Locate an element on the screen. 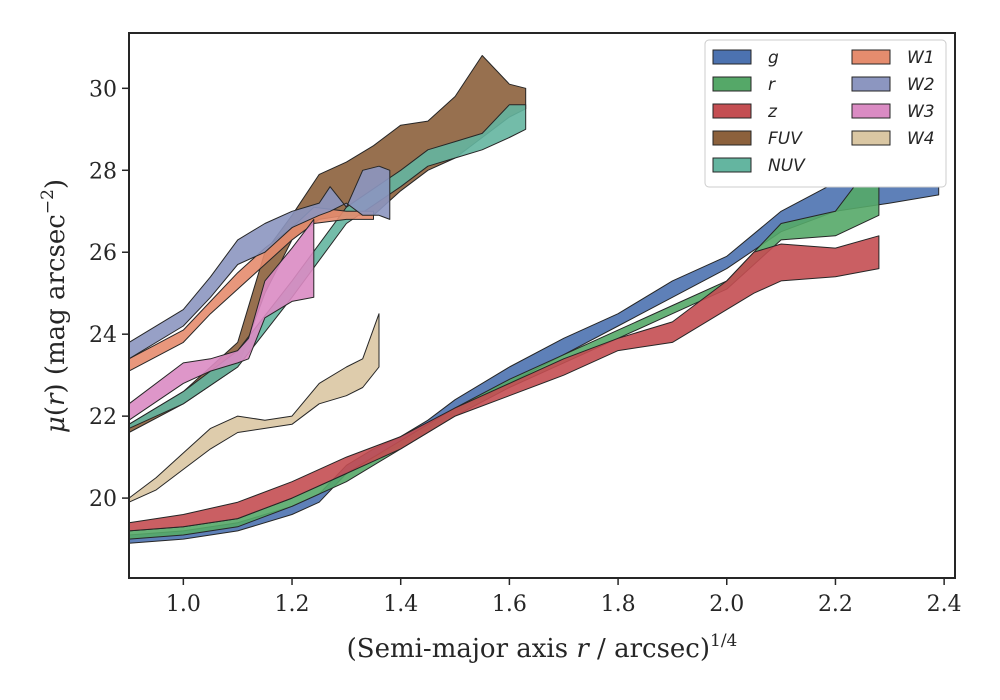 This screenshot has width=1000, height=700. legend-item-fuv: FUV is located at coordinates (757, 139).